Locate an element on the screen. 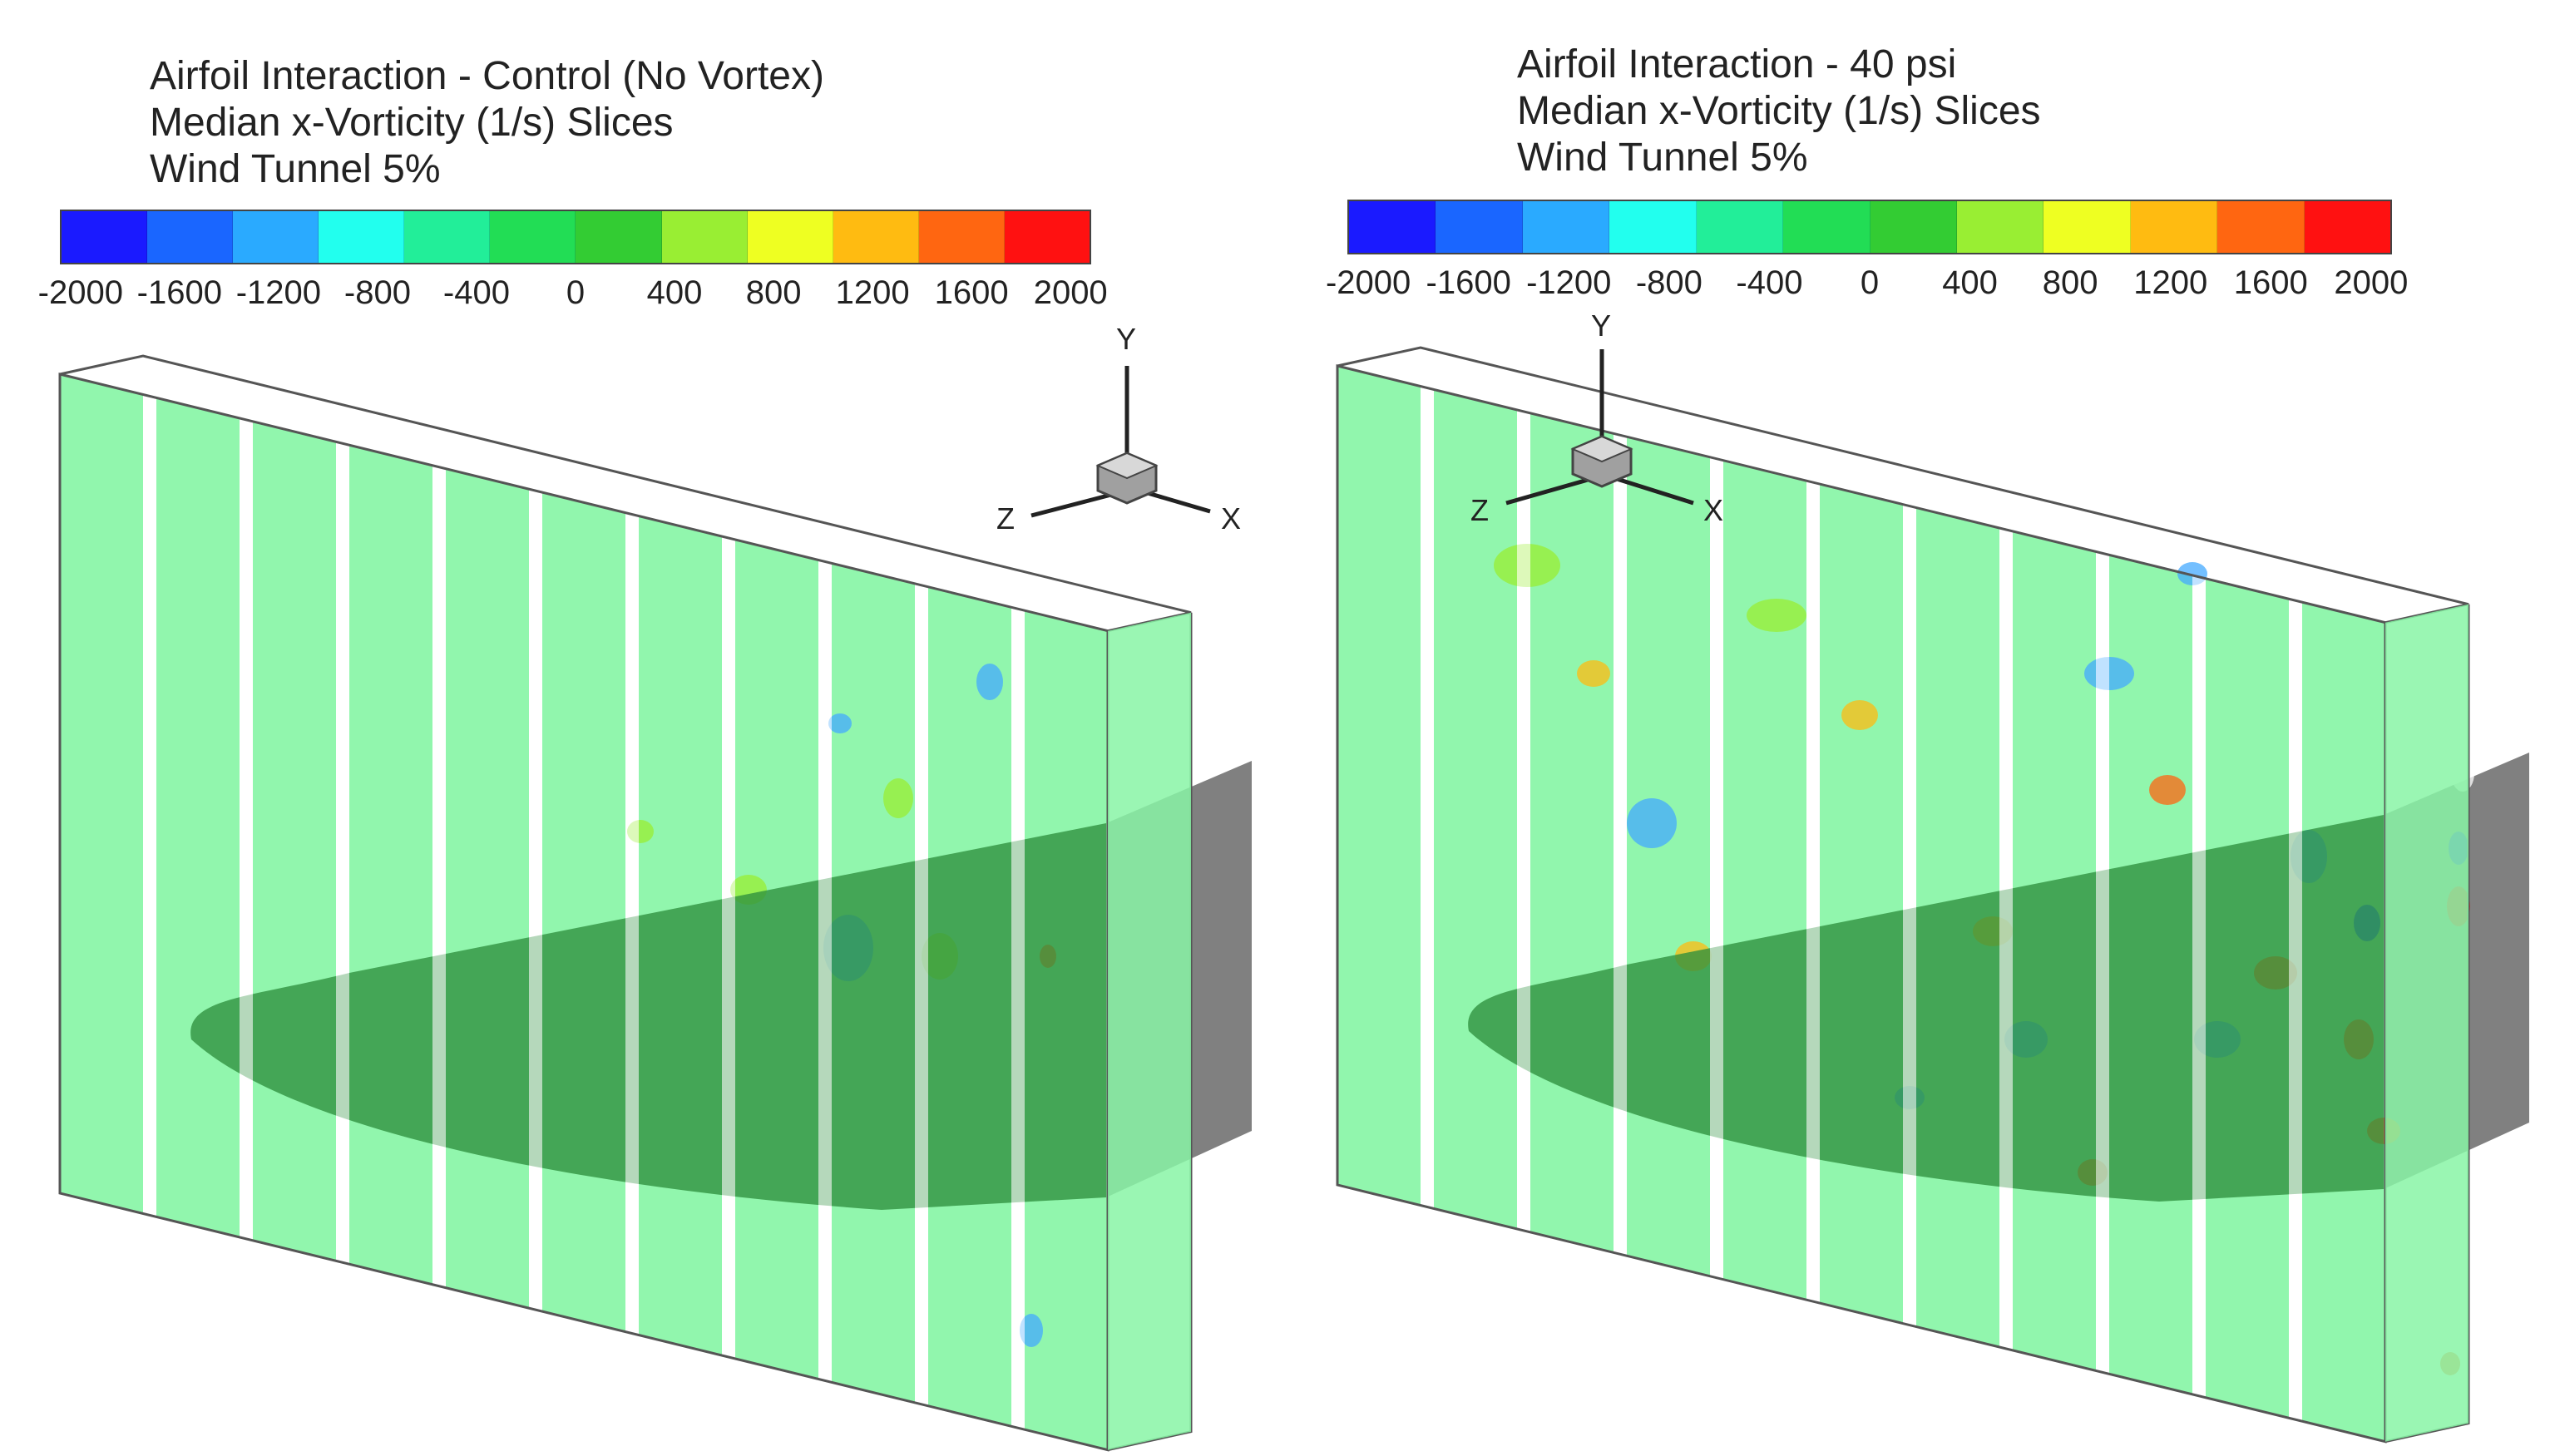  psi40-x-axis-label: X is located at coordinates (1713, 510).